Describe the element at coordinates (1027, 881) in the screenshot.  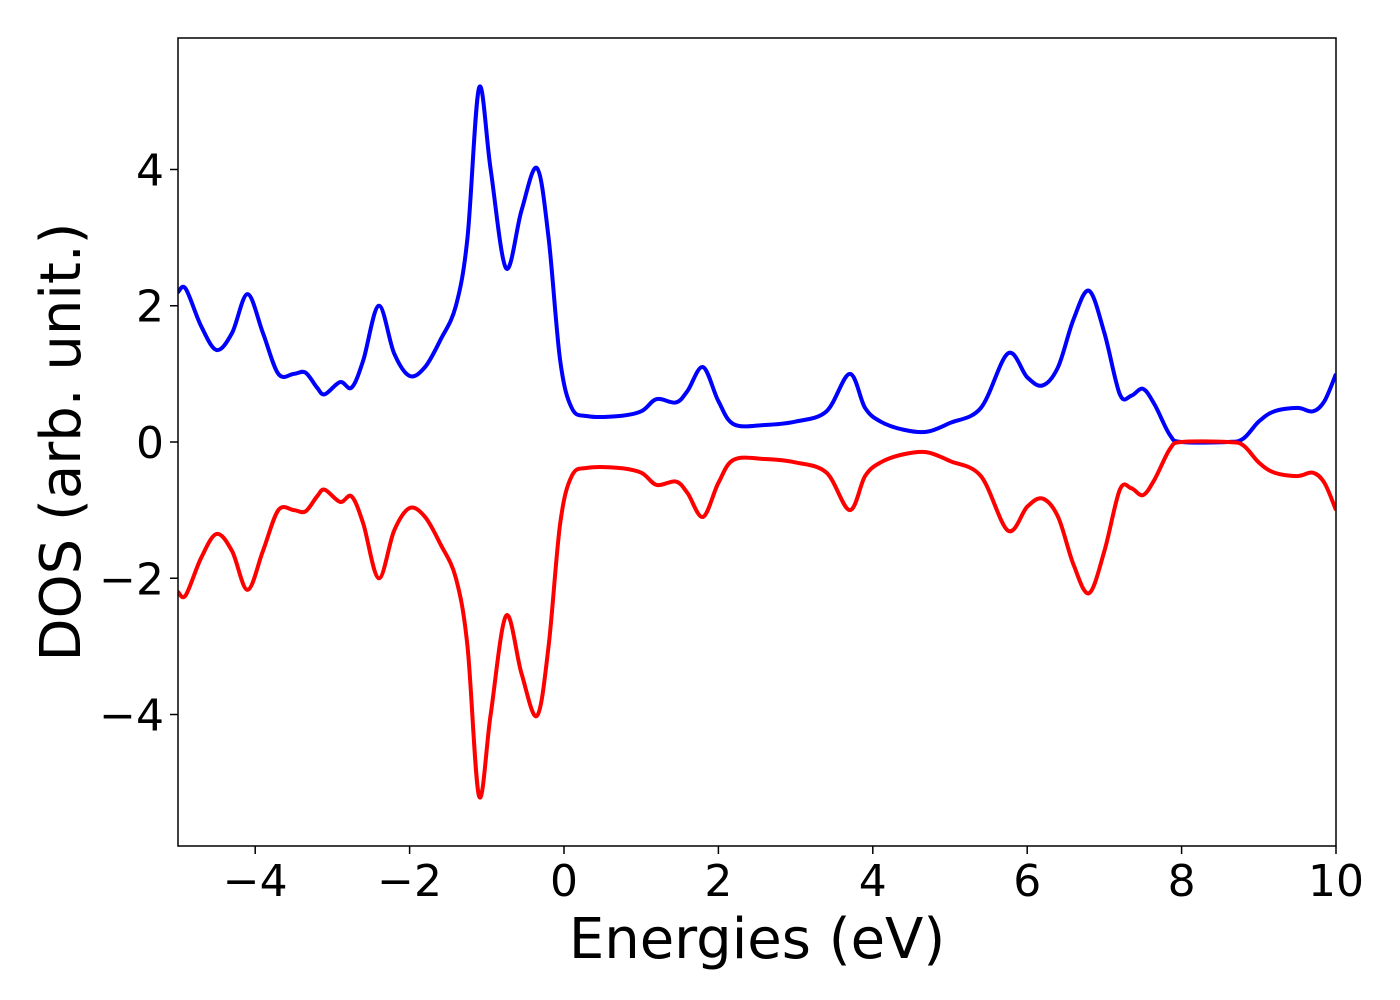
I see `x-tick-label: 6` at that location.